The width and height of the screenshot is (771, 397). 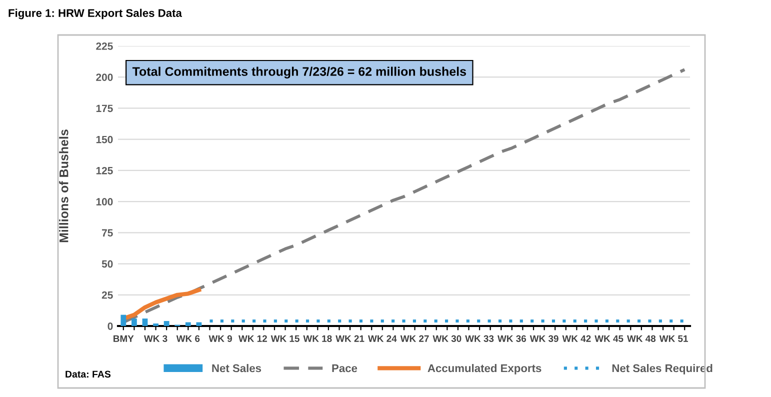 What do you see at coordinates (88, 374) in the screenshot?
I see `text: Data: FAS` at bounding box center [88, 374].